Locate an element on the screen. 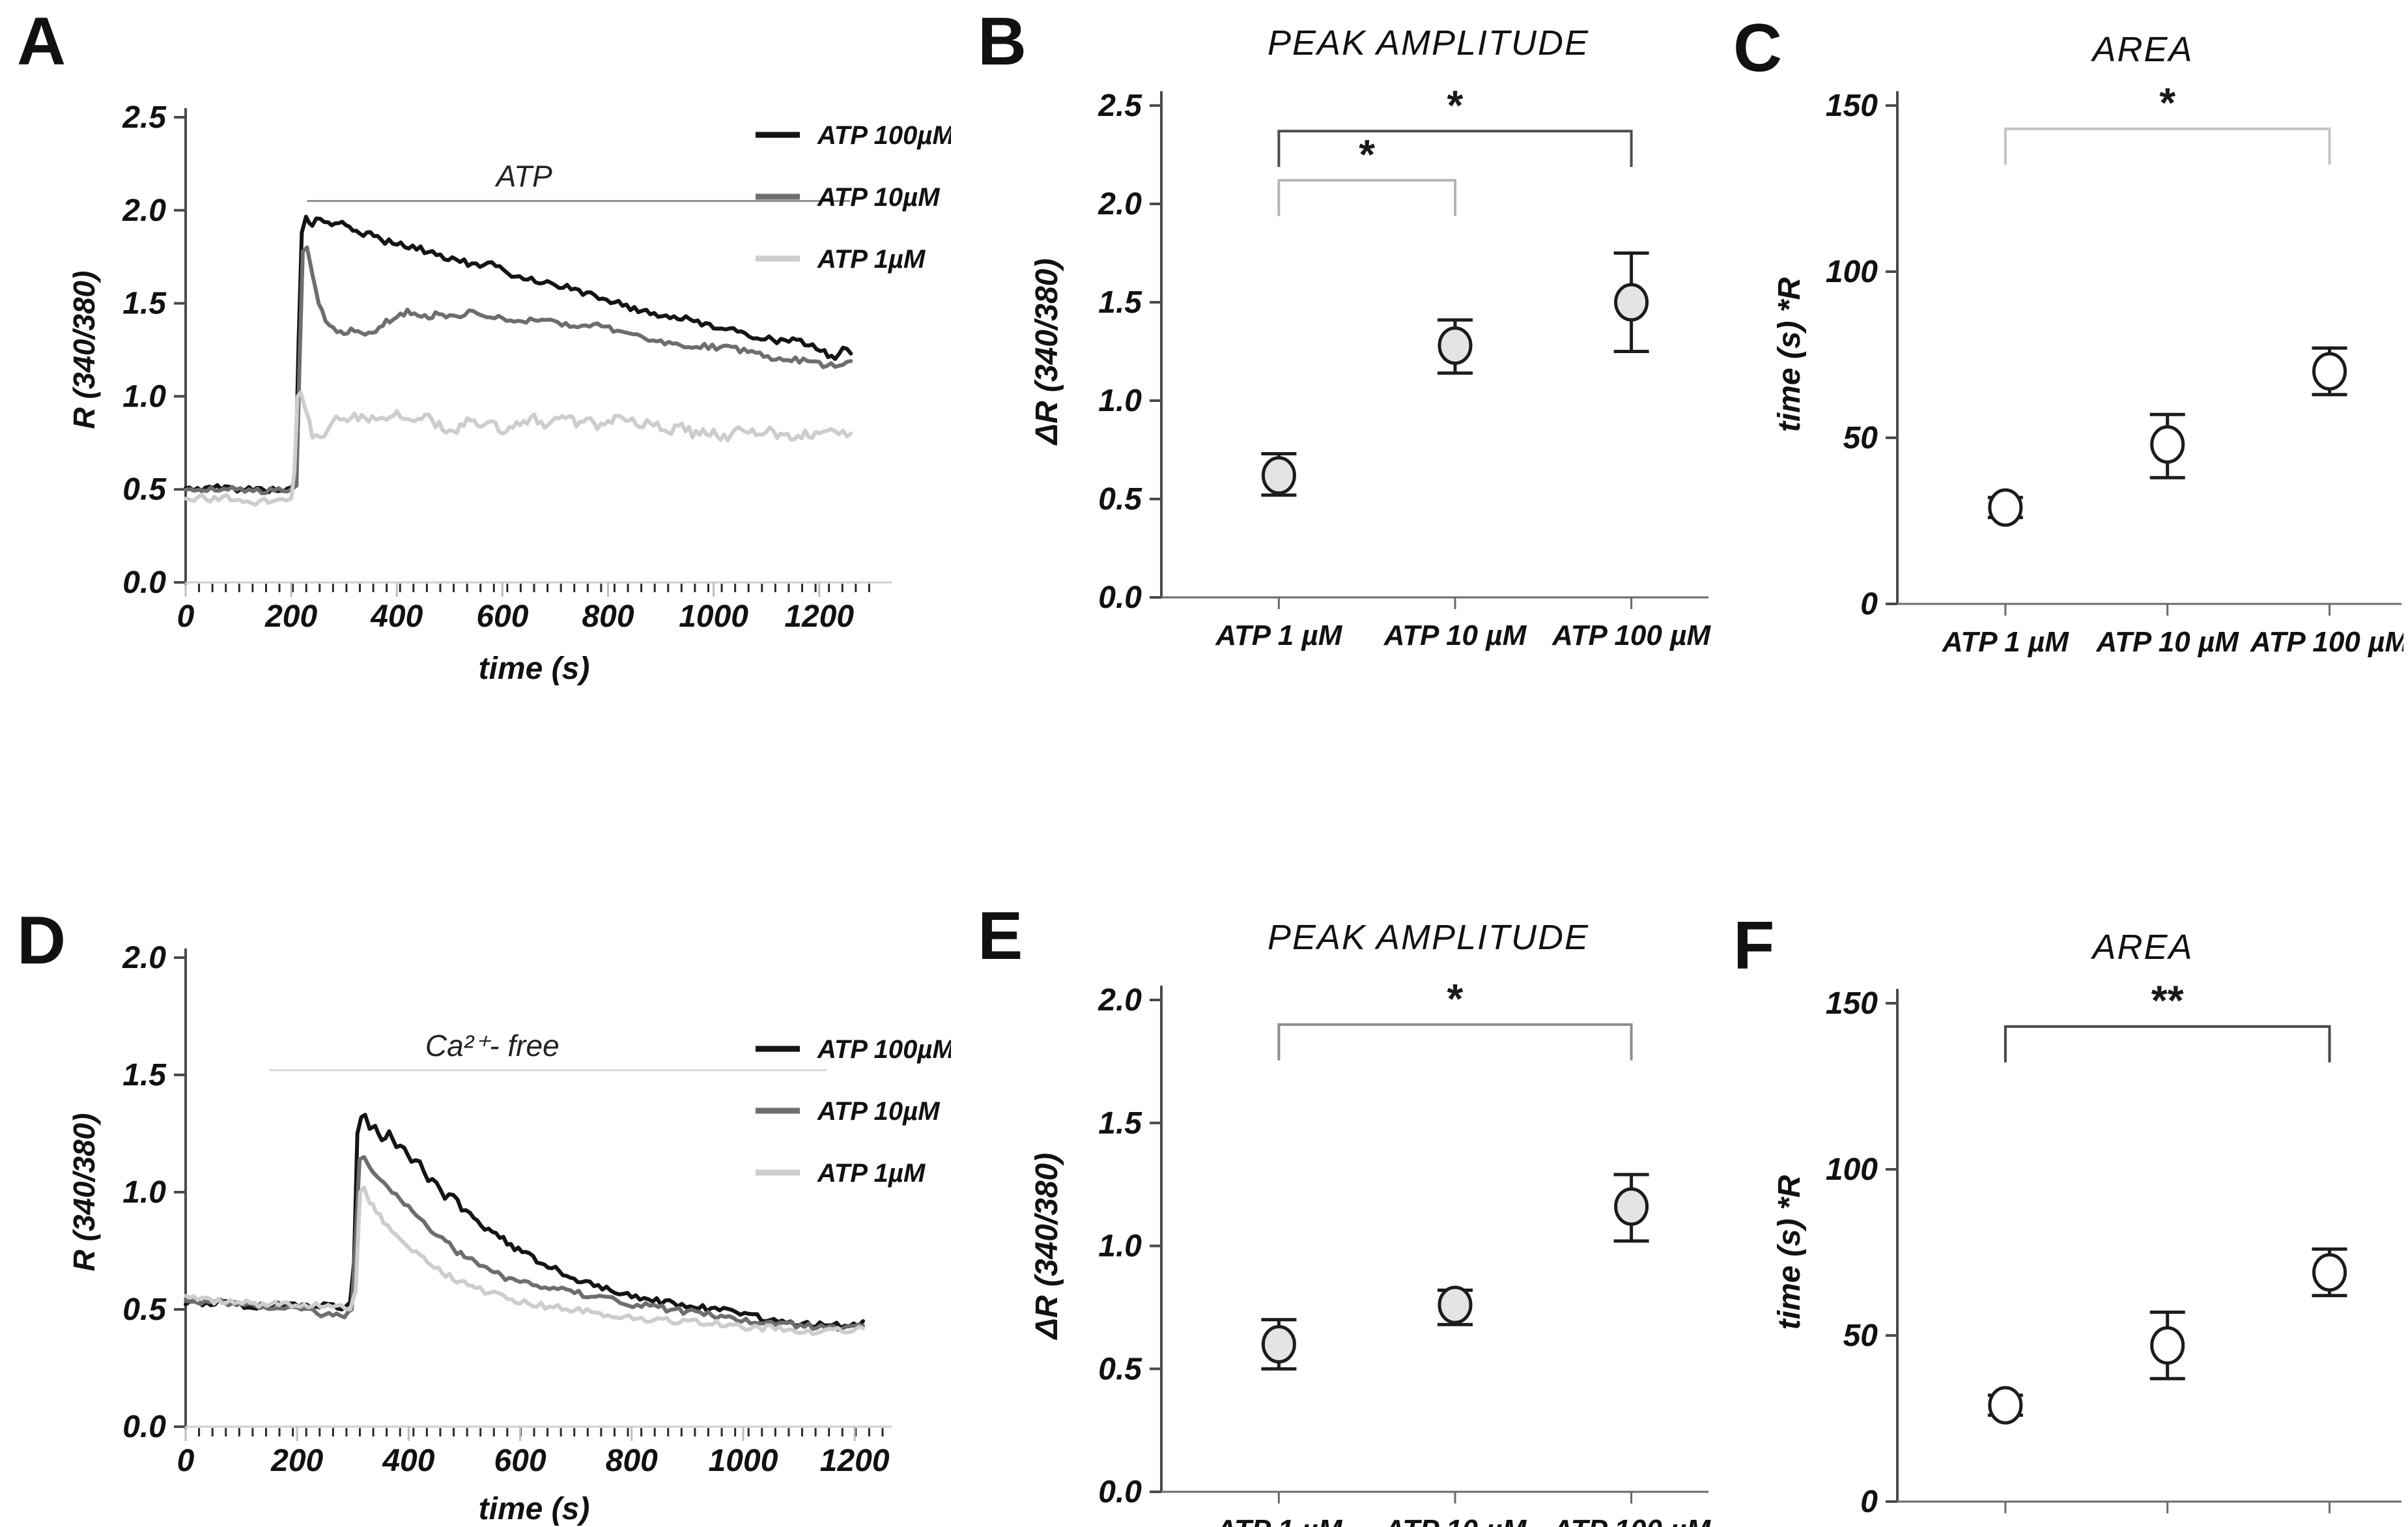 Image resolution: width=2408 pixels, height=1527 pixels. svg-text: ATP is located at coordinates (523, 176).